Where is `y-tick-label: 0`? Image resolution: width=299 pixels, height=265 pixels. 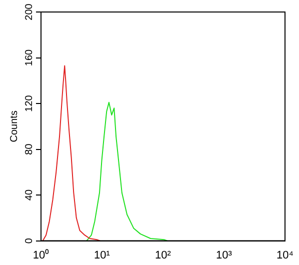
y-tick-label: 0 is located at coordinates (29, 241).